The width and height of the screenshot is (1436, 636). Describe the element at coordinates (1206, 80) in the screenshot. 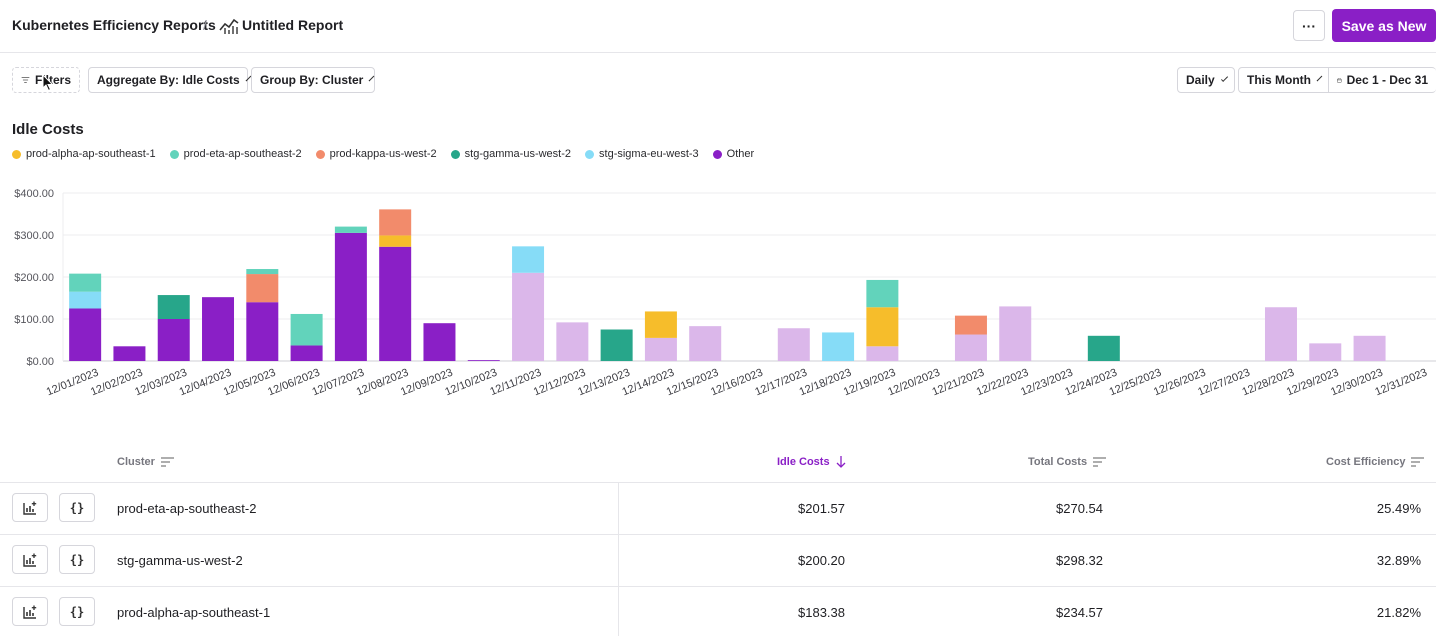

I see `granularity-dropdown: Daily` at that location.